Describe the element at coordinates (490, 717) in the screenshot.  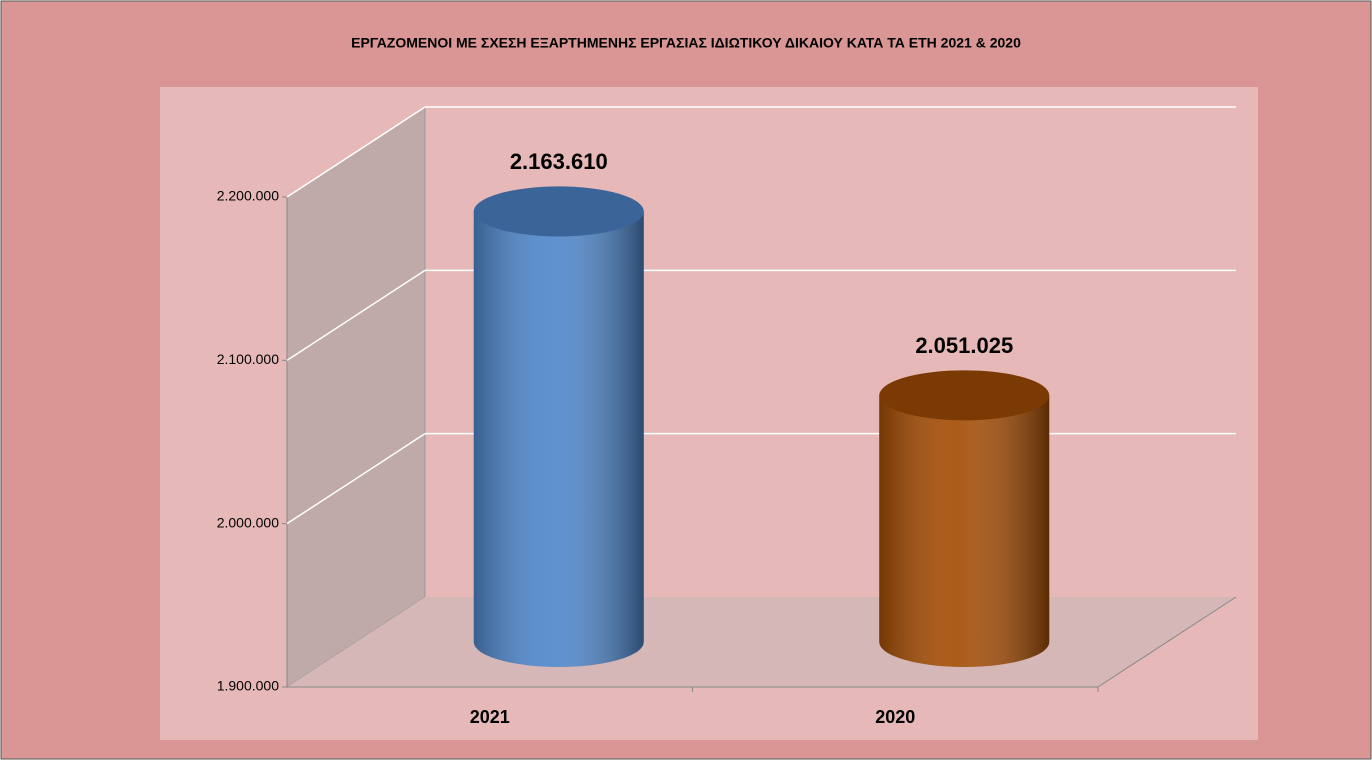
I see `x-tick-label: 2021` at that location.